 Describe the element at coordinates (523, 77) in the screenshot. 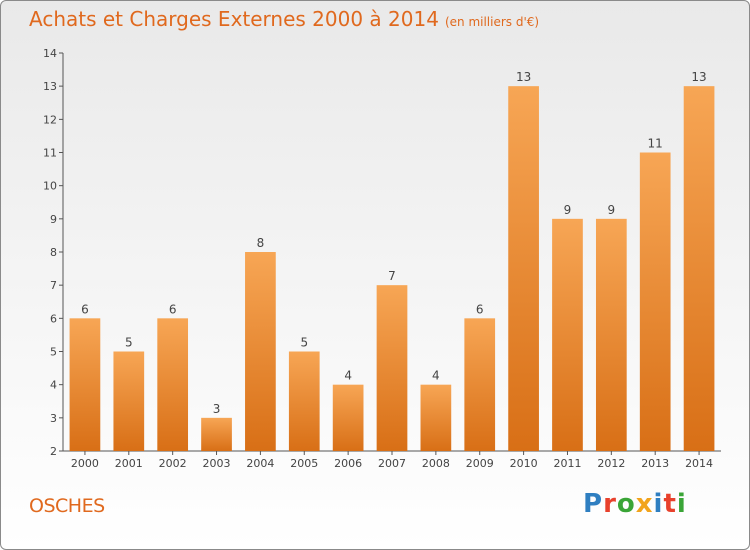

I see `data-label-2010: 13` at that location.